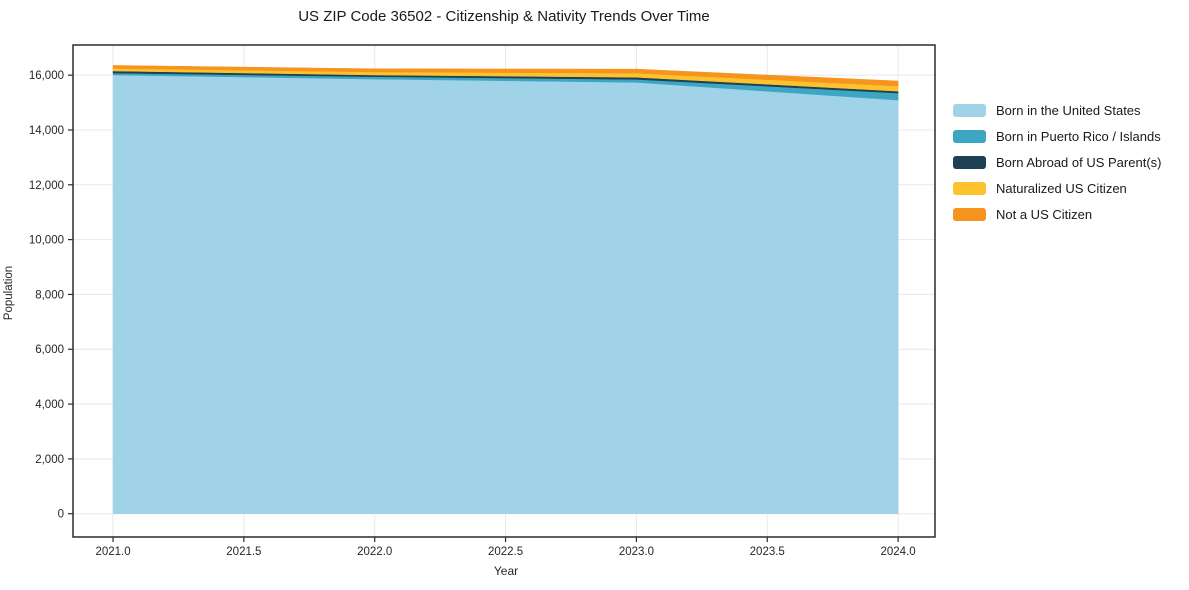 The image size is (1189, 590). What do you see at coordinates (505, 552) in the screenshot?
I see `x-tick-label: 2022.5` at bounding box center [505, 552].